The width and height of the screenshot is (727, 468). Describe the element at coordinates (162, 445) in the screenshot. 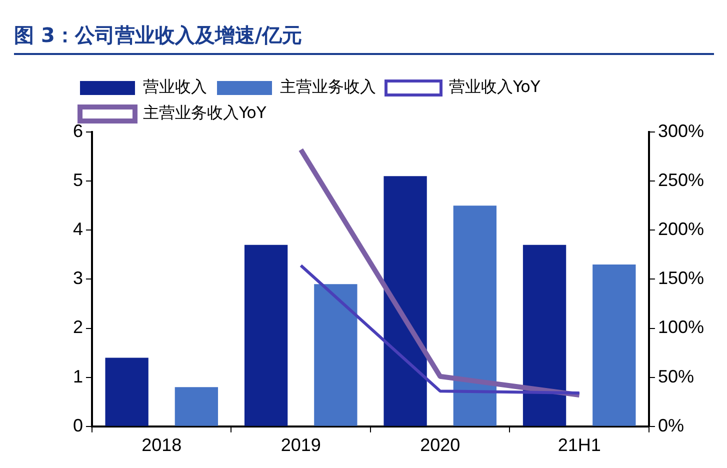

I see `x-tick-label: 2018` at that location.